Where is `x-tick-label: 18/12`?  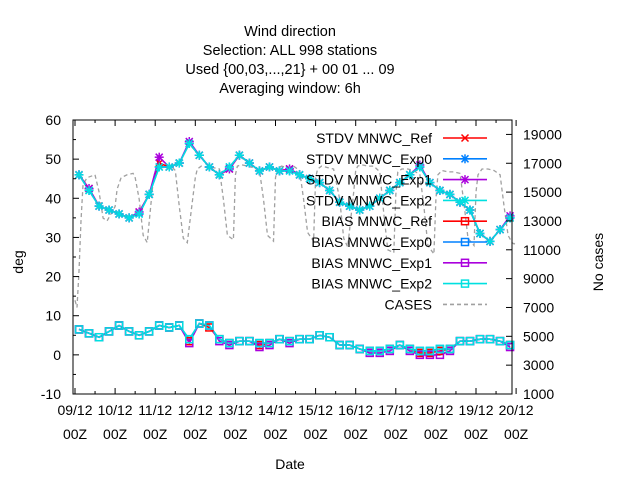 x-tick-label: 18/12 is located at coordinates (435, 410).